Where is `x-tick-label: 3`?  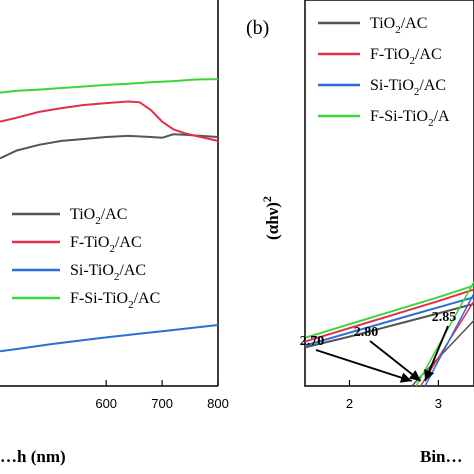 x-tick-label: 3 is located at coordinates (438, 403).